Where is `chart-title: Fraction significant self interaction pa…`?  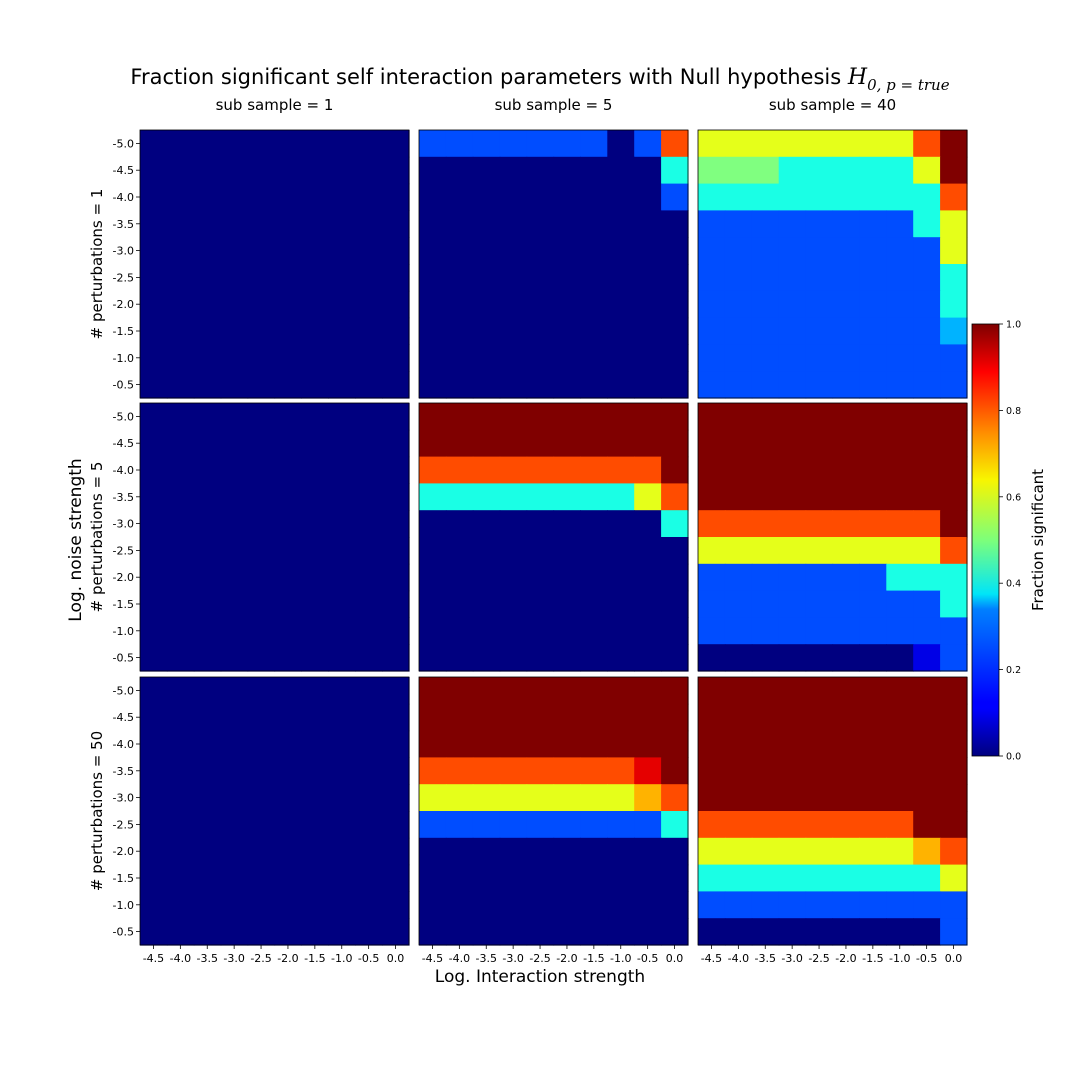 chart-title: Fraction significant self interaction pa… is located at coordinates (539, 79).